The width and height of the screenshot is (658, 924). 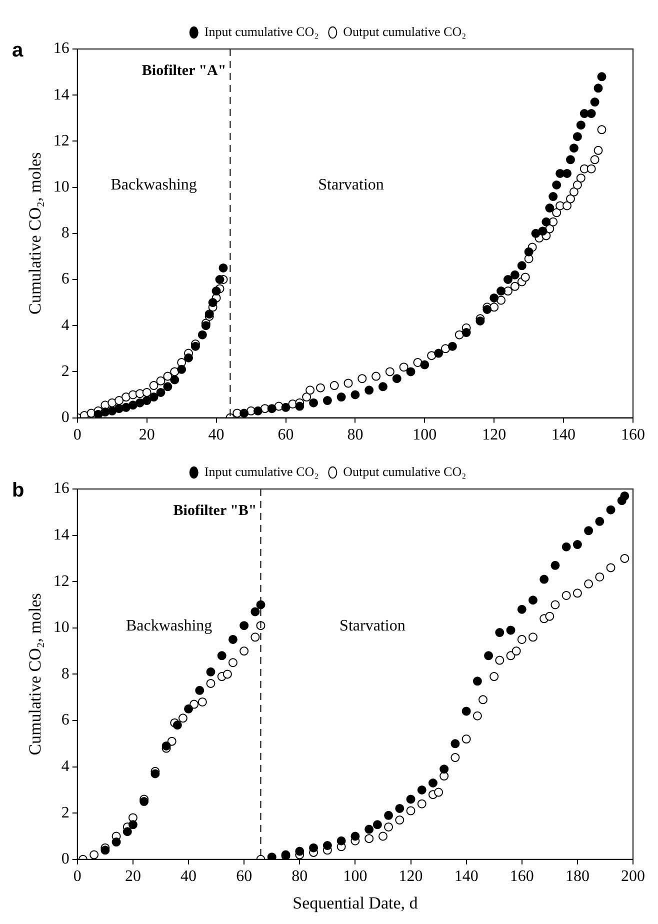 I want to click on x-tick-label: 100, so click(x=424, y=435).